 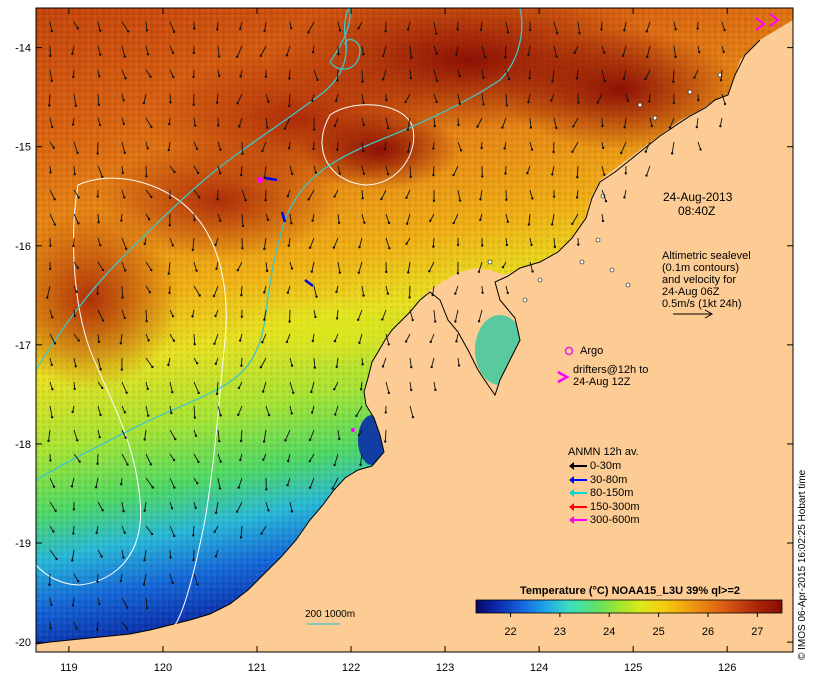 I want to click on anmn-legend-label: 300-600m, so click(x=615, y=520).